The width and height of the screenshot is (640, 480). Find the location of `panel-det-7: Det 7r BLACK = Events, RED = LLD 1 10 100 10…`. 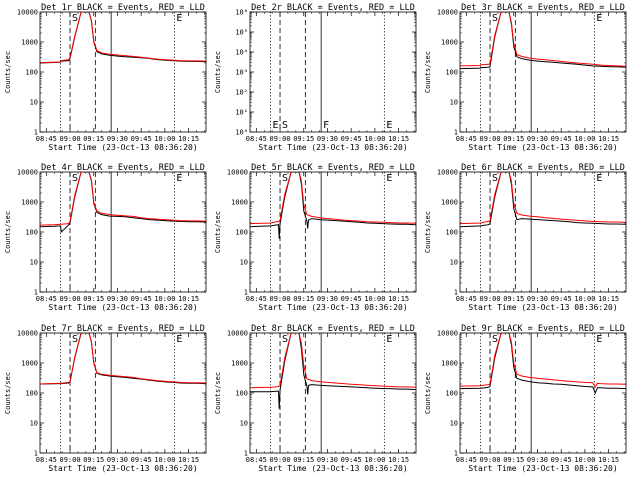

panel-det-7: Det 7r BLACK = Events, RED = LLD 1 10 100 10… is located at coordinates (105, 398).